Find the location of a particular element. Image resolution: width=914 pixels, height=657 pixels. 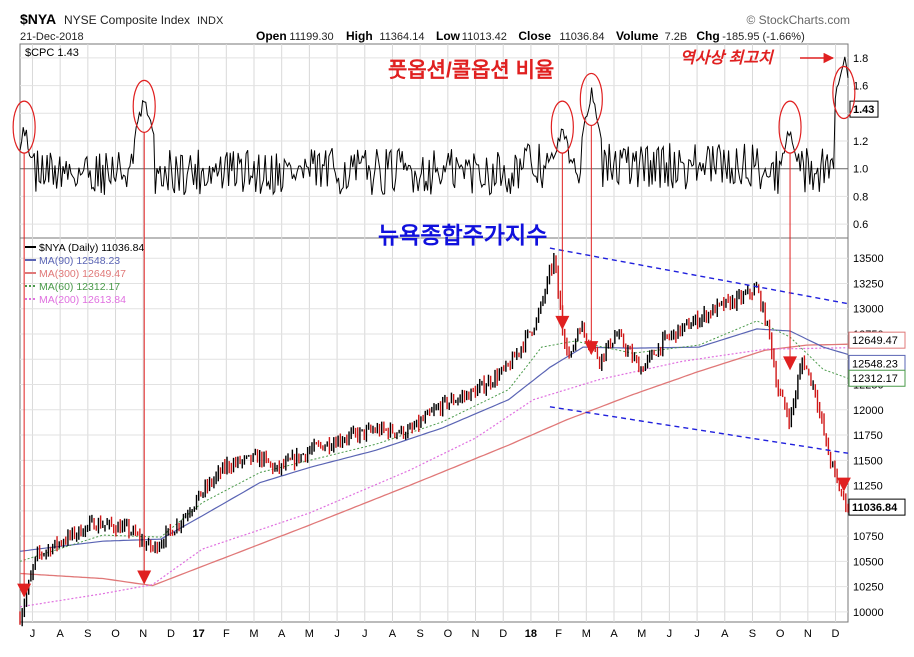

right-value-label: 12548.23 is located at coordinates (875, 364).